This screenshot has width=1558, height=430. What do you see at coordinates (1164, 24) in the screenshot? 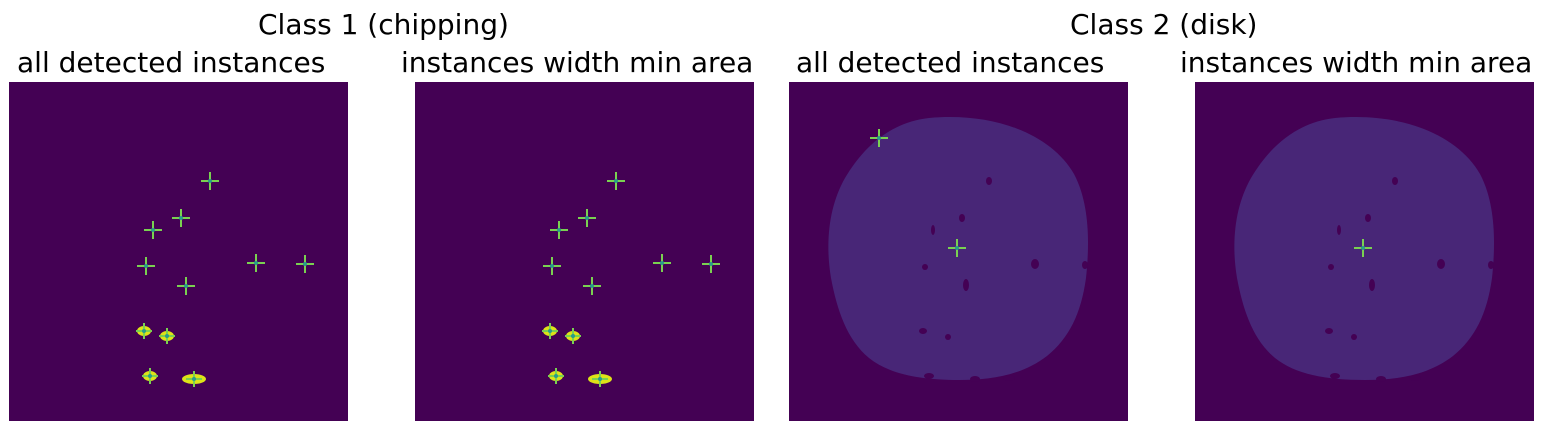
I see `group-title-disk: Class 2 (disk)` at bounding box center [1164, 24].